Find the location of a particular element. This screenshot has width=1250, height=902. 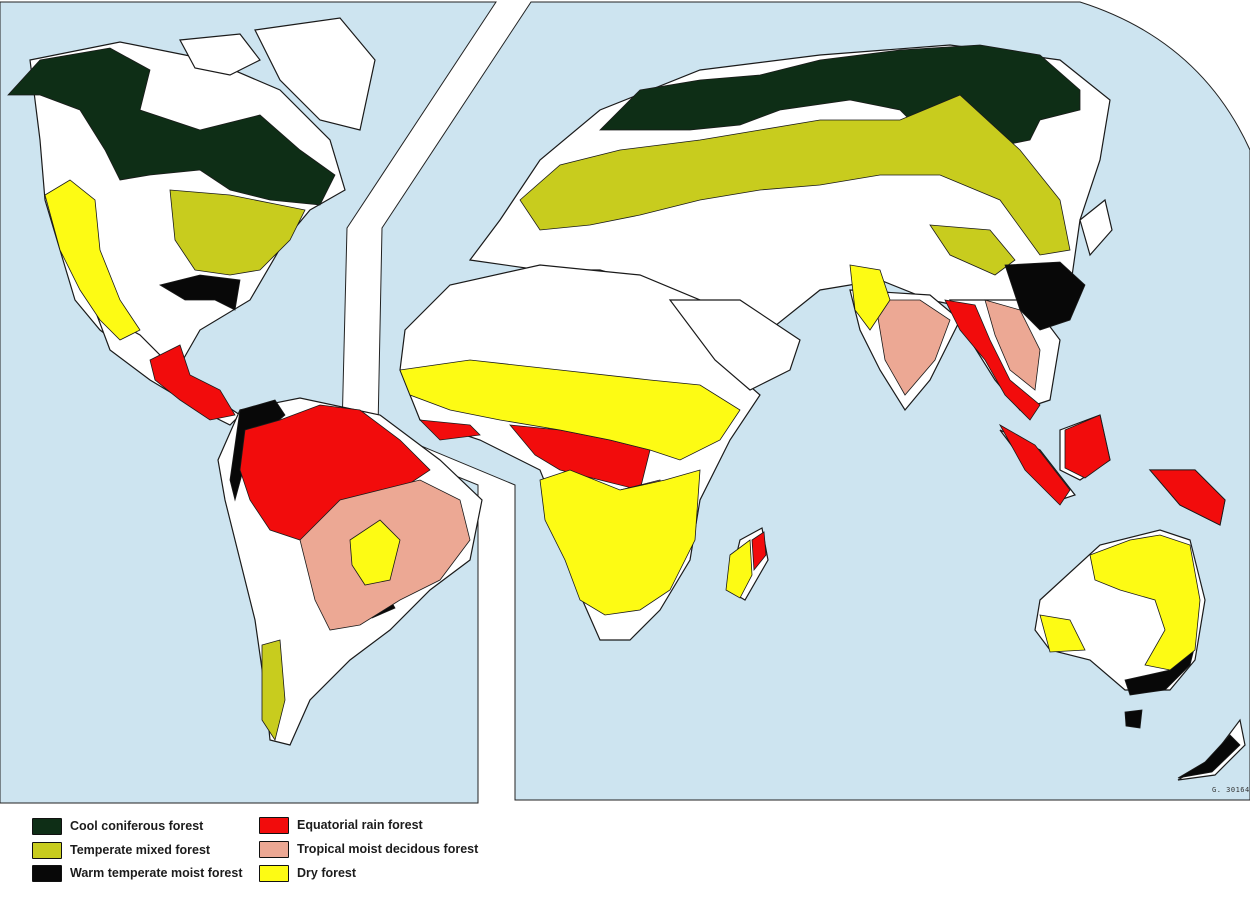

legend-label-dry: Dry forest is located at coordinates (327, 873).